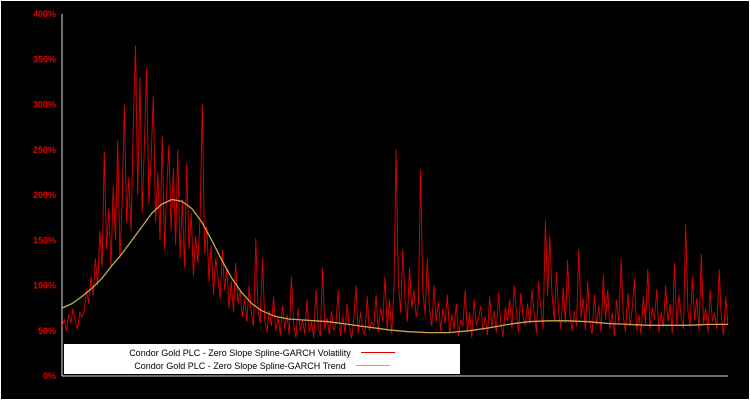 This screenshot has height=400, width=750. Describe the element at coordinates (372, 365) in the screenshot. I see `legend-line-trend-icon` at that location.